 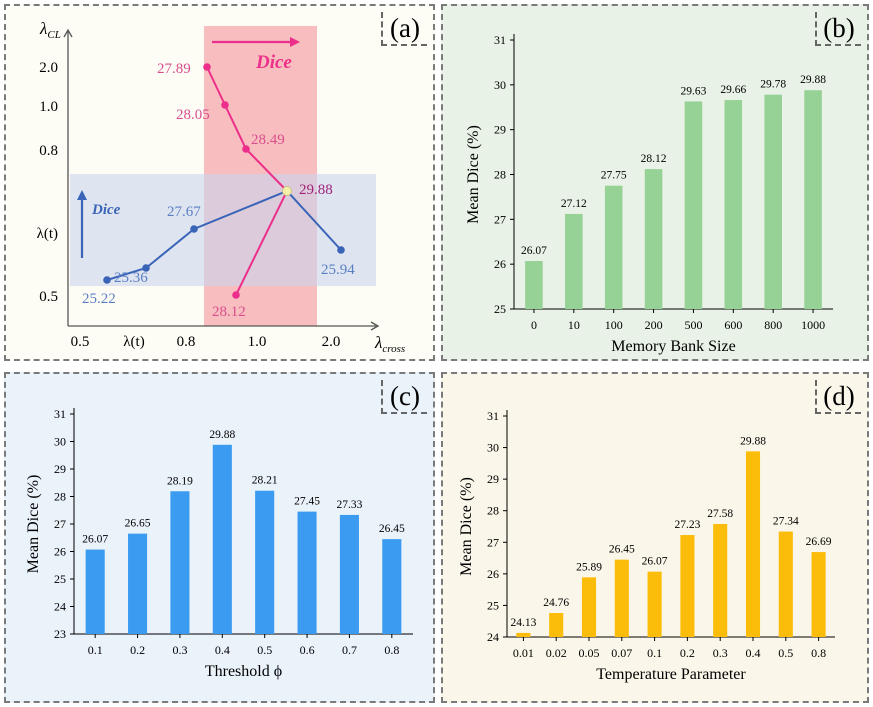 I want to click on point-value-label: 28.49, so click(x=268, y=140).